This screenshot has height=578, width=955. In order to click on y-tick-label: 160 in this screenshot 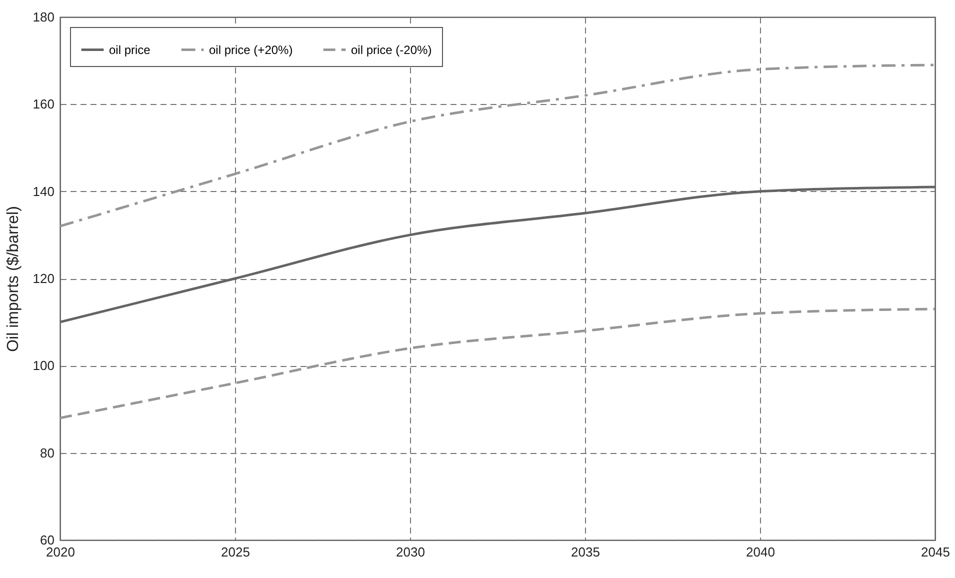, I will do `click(43, 104)`.